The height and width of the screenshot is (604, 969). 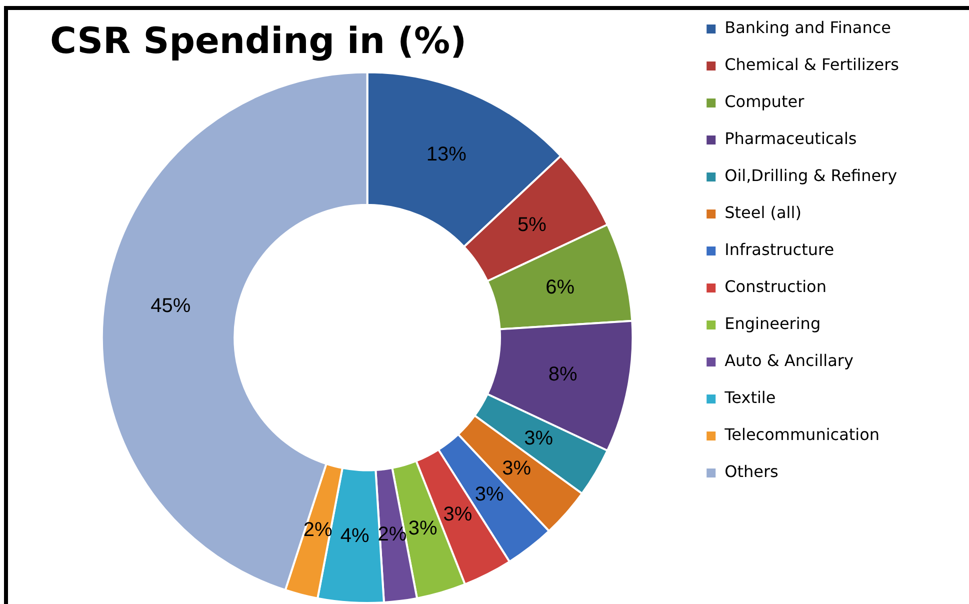 What do you see at coordinates (446, 154) in the screenshot?
I see `data-label: 13%` at bounding box center [446, 154].